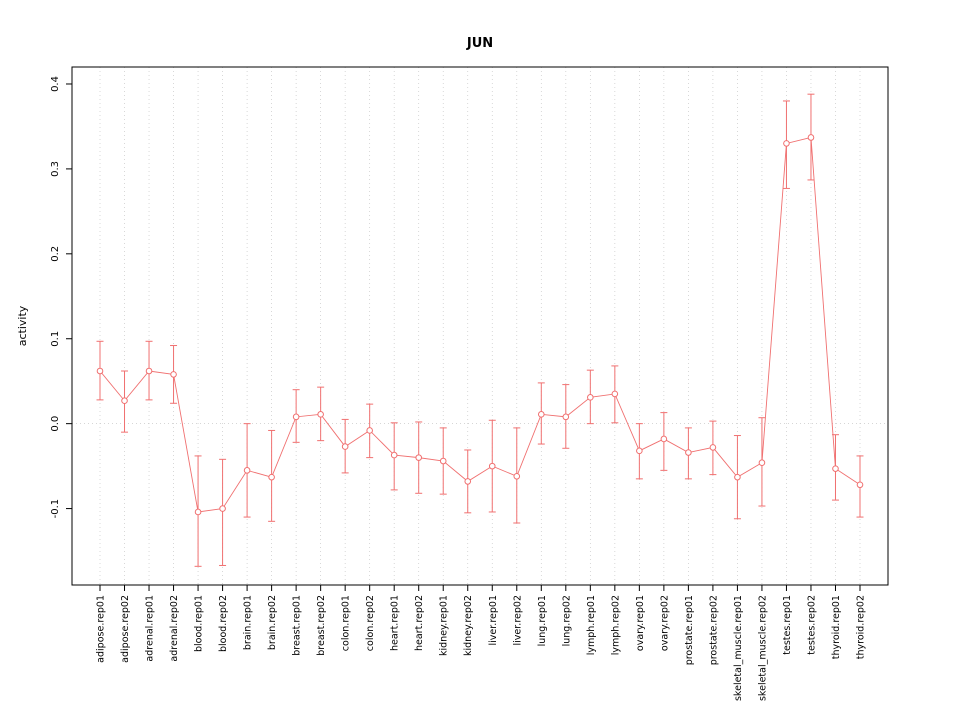  I want to click on x-tick-label: colon.rep02, so click(370, 623).